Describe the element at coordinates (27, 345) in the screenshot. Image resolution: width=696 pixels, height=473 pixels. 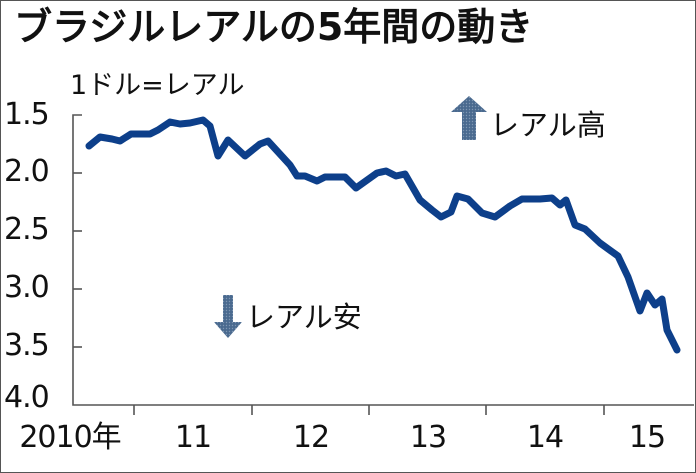
I see `y-tick-label: 3.5` at that location.